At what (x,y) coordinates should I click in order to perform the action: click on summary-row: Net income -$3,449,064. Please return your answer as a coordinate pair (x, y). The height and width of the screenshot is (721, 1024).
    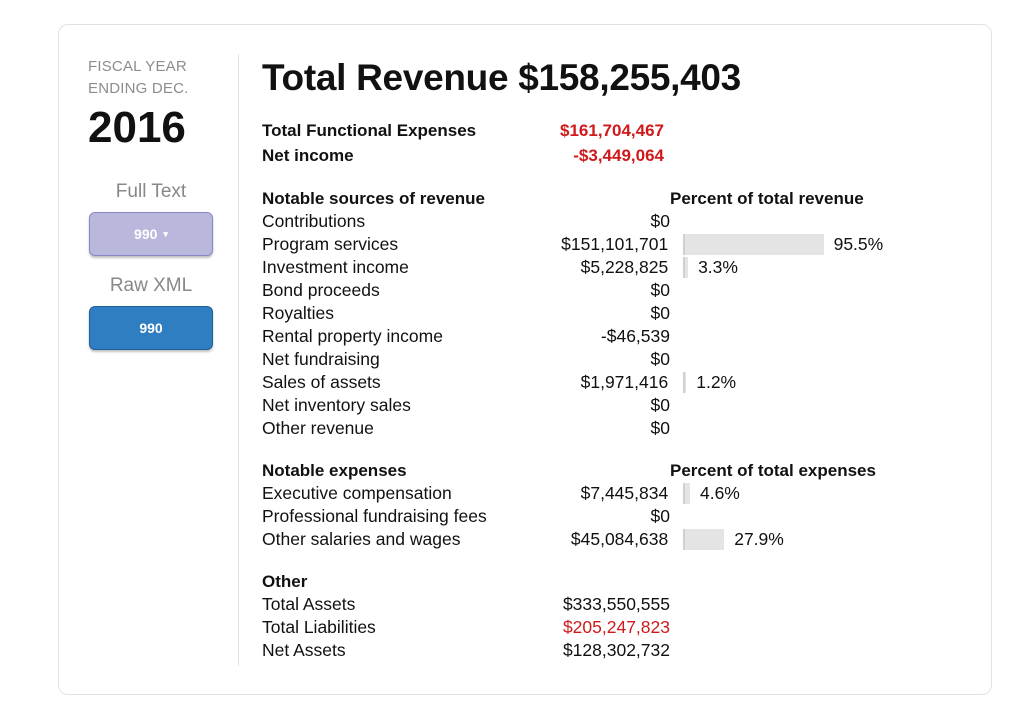
    Looking at the image, I should click on (612, 155).